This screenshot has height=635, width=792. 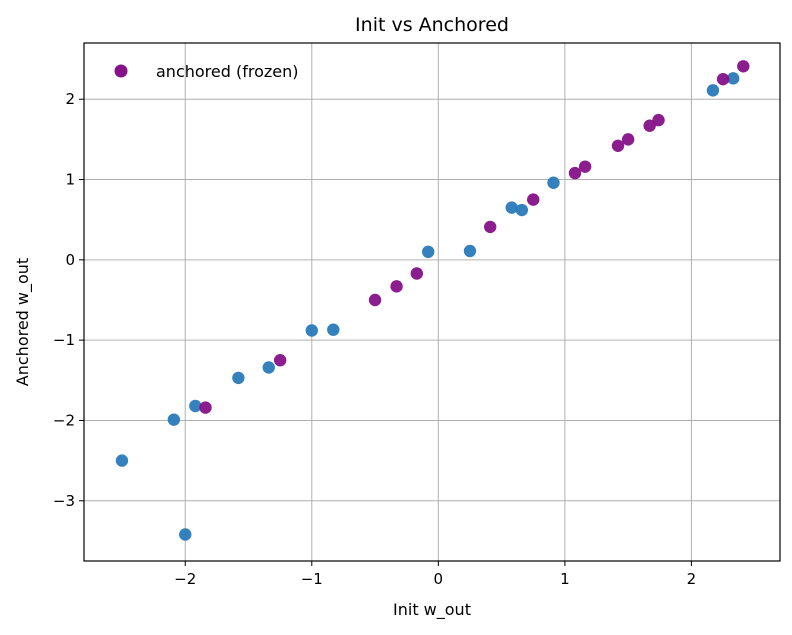 I want to click on x-tick-label: 0, so click(x=439, y=579).